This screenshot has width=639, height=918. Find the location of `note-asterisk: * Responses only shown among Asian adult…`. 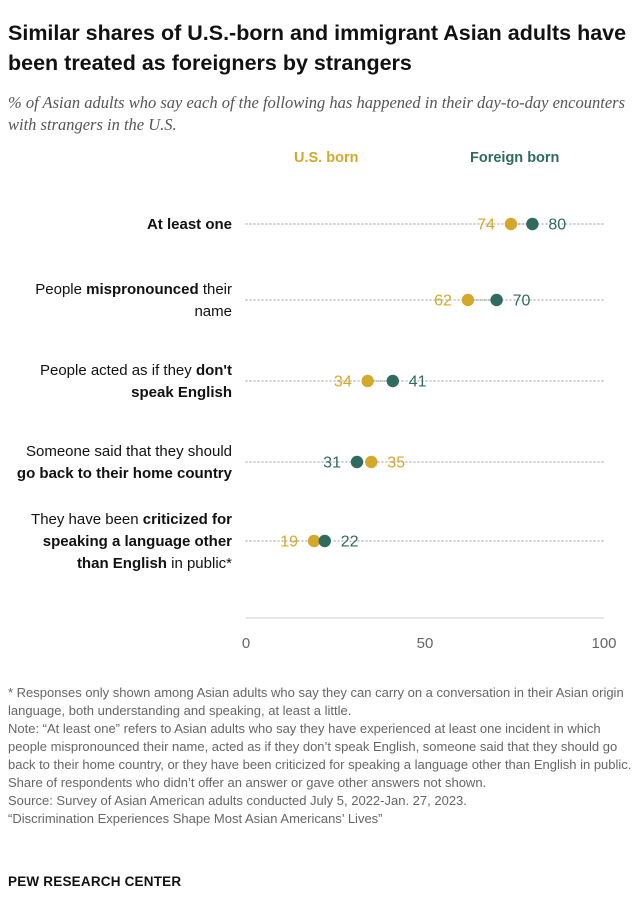

note-asterisk: * Responses only shown among Asian adult… is located at coordinates (316, 701).